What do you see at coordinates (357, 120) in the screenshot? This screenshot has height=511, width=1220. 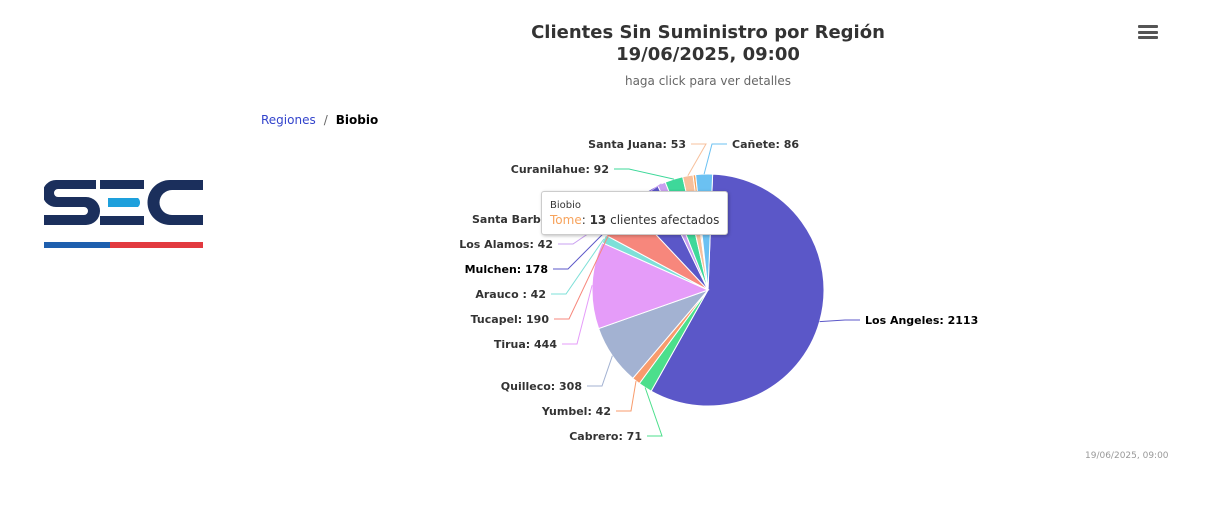 I see `breadcrumb-current: Biobio` at bounding box center [357, 120].